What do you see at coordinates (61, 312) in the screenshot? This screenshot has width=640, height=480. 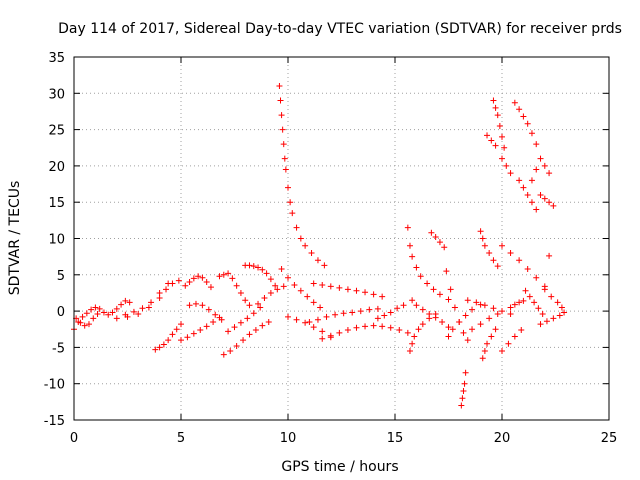 I see `y-tick-label: 0` at bounding box center [61, 312].